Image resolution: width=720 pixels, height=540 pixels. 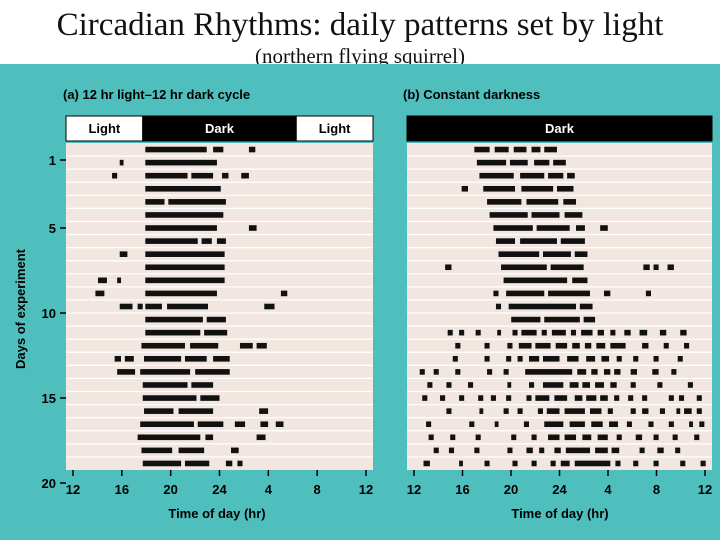 What do you see at coordinates (317, 489) in the screenshot?
I see `panel-a-x-tick-label: 8` at bounding box center [317, 489].